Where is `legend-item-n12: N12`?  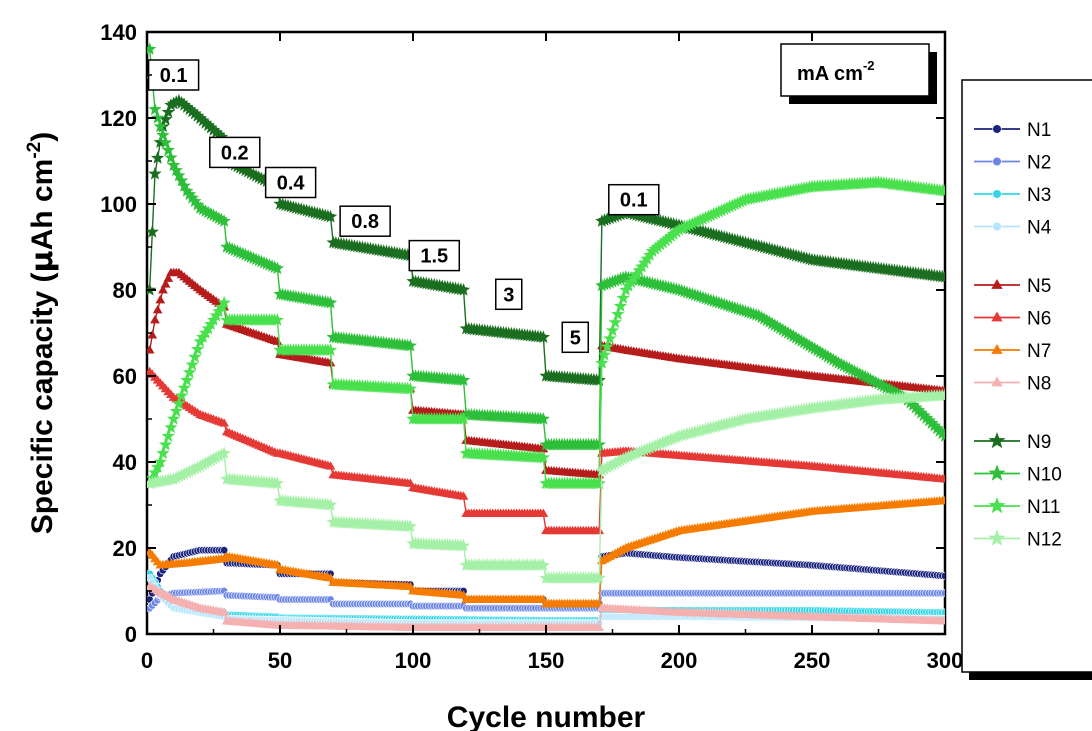 legend-item-n12: N12 is located at coordinates (1018, 540).